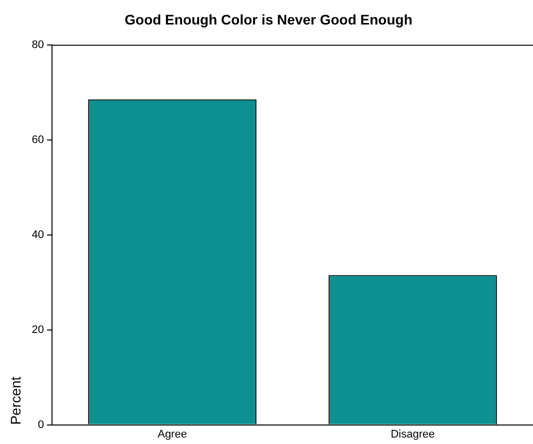  Describe the element at coordinates (38, 44) in the screenshot. I see `y-tick-label: 80` at that location.